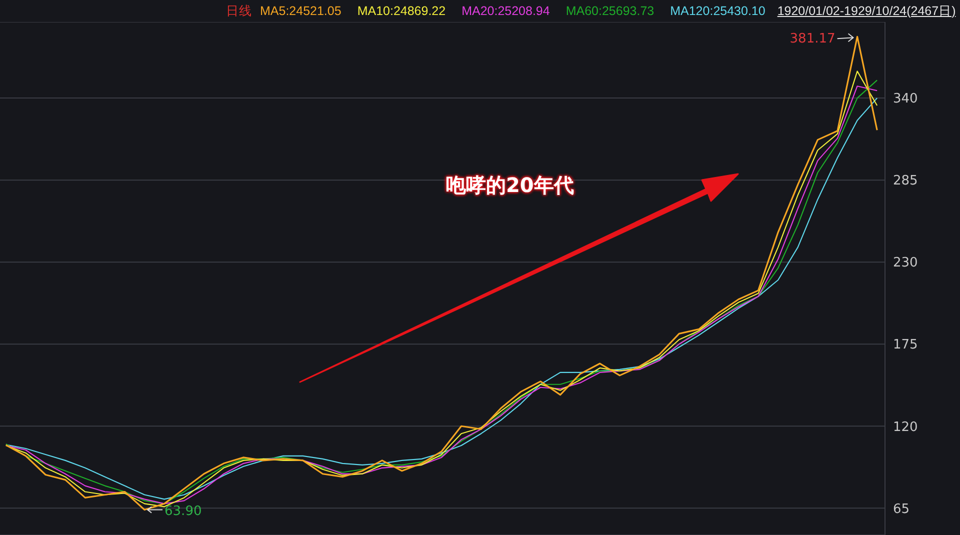 The image size is (960, 535). Describe the element at coordinates (813, 39) in the screenshot. I see `annotation: 381.17` at that location.